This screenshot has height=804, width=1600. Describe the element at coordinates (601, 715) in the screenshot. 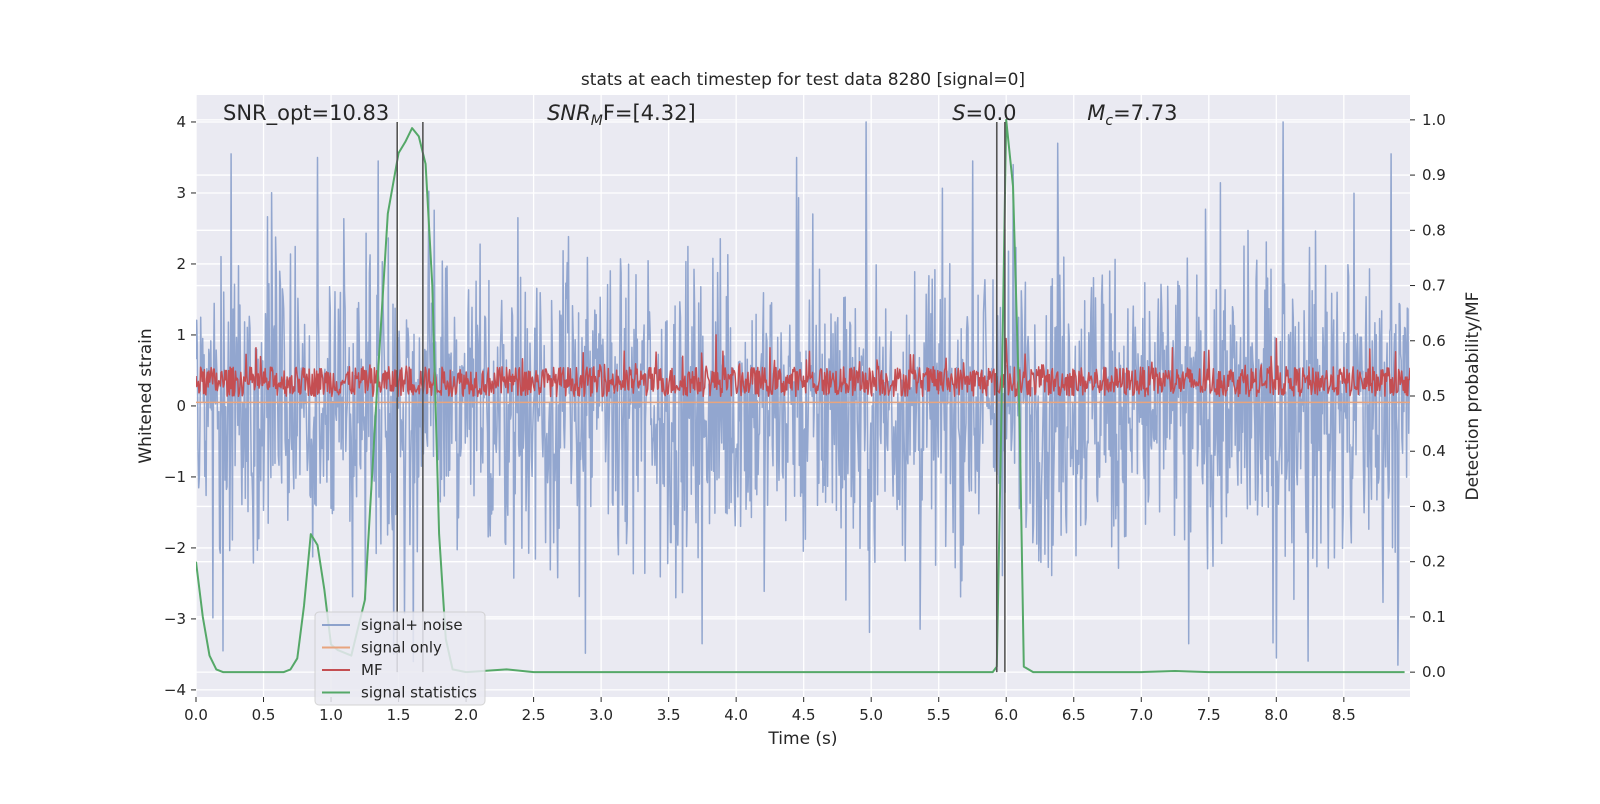

I see `x-tick-label: 3.0` at that location.